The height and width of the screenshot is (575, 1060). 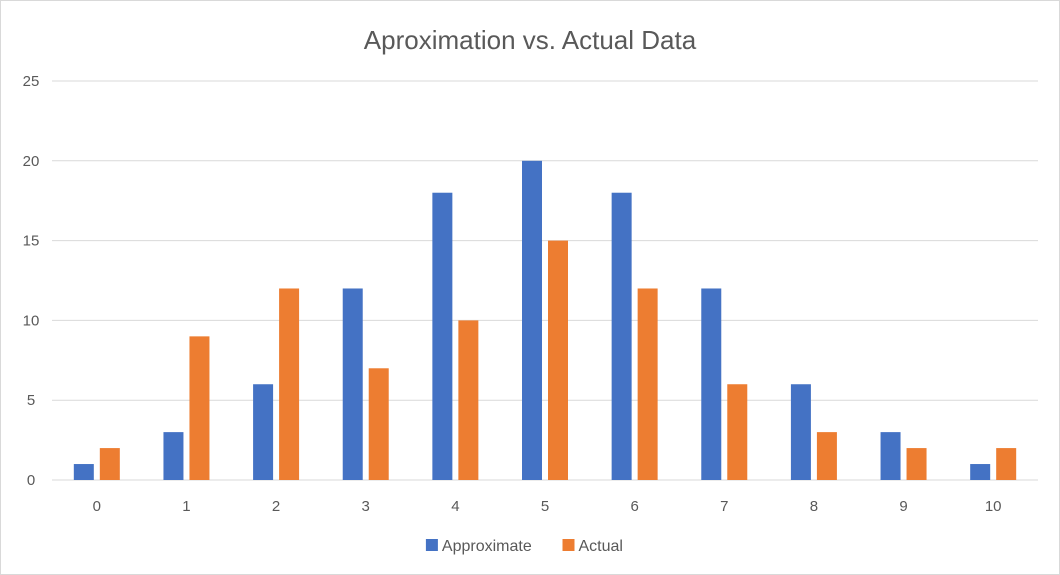 What do you see at coordinates (31, 161) in the screenshot?
I see `y-tick-label: 20` at bounding box center [31, 161].